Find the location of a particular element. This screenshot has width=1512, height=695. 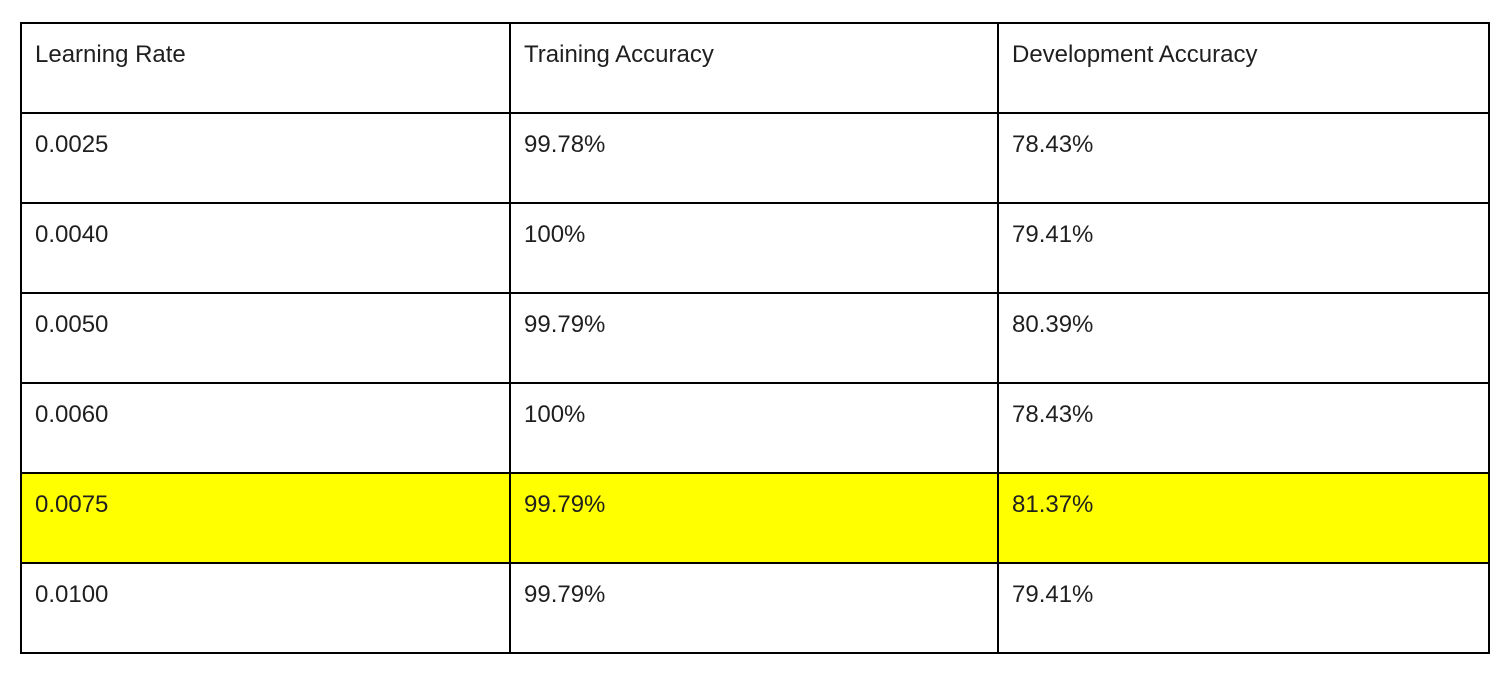

cell-learning-rate: 0.0060 is located at coordinates (265, 428).